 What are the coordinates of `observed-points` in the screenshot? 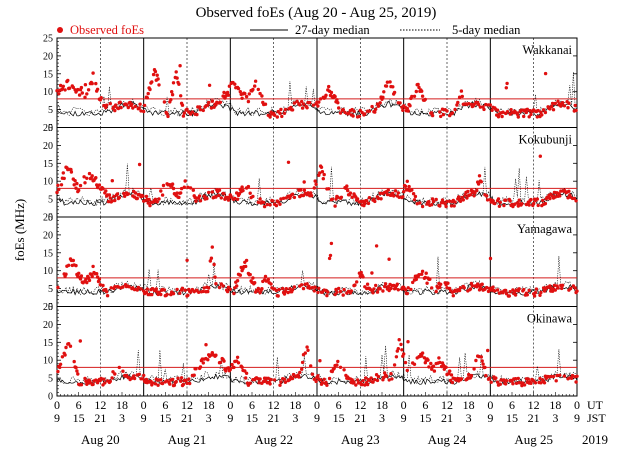 It's located at (317, 269).